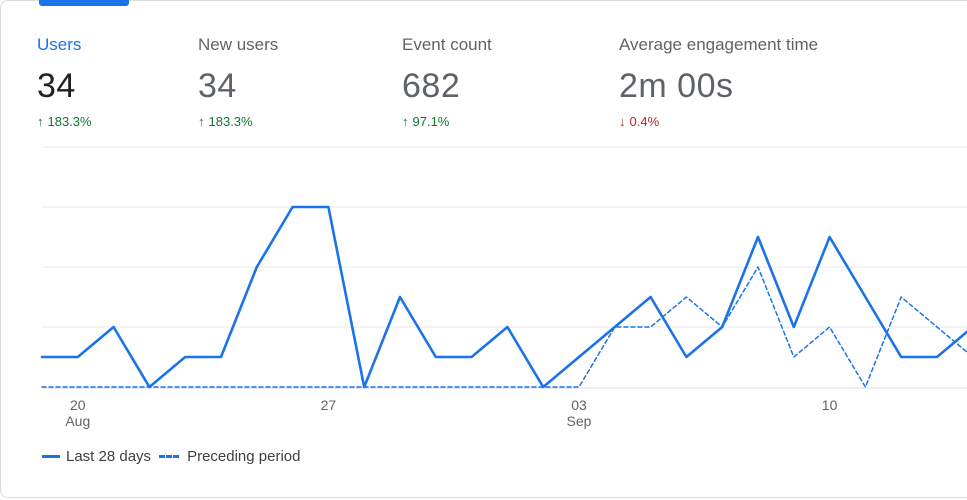 This screenshot has height=500, width=967. I want to click on chart-legend: Last 28 days Preceding period, so click(175, 456).